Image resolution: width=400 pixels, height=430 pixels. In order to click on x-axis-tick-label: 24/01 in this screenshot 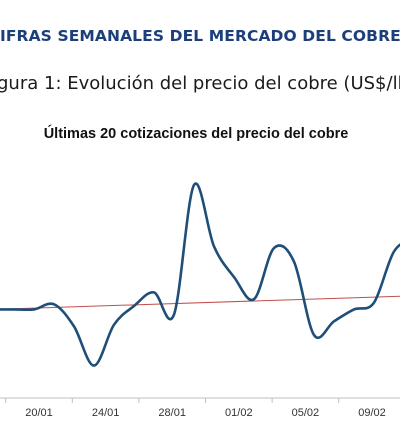, I will do `click(106, 413)`.